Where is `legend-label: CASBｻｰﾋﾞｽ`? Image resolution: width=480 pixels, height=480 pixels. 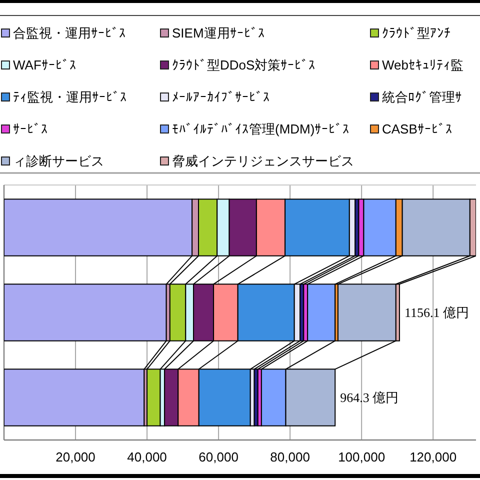
legend-label: CASBｻｰﾋﾞｽ is located at coordinates (417, 129).